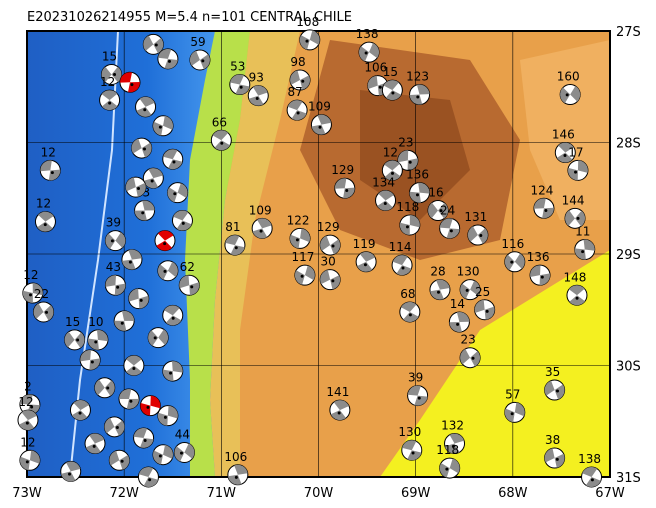  Describe the element at coordinates (435, 193) in the screenshot. I see `depth-label: 16` at that location.